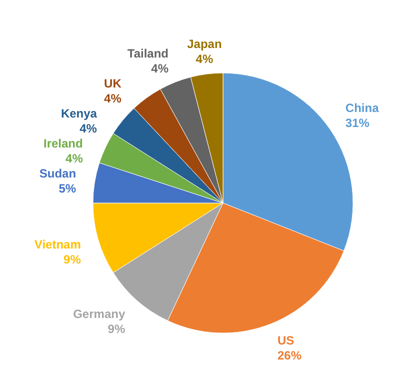 The image size is (400, 379). Describe the element at coordinates (79, 113) in the screenshot. I see `slice-label: Kenya` at that location.